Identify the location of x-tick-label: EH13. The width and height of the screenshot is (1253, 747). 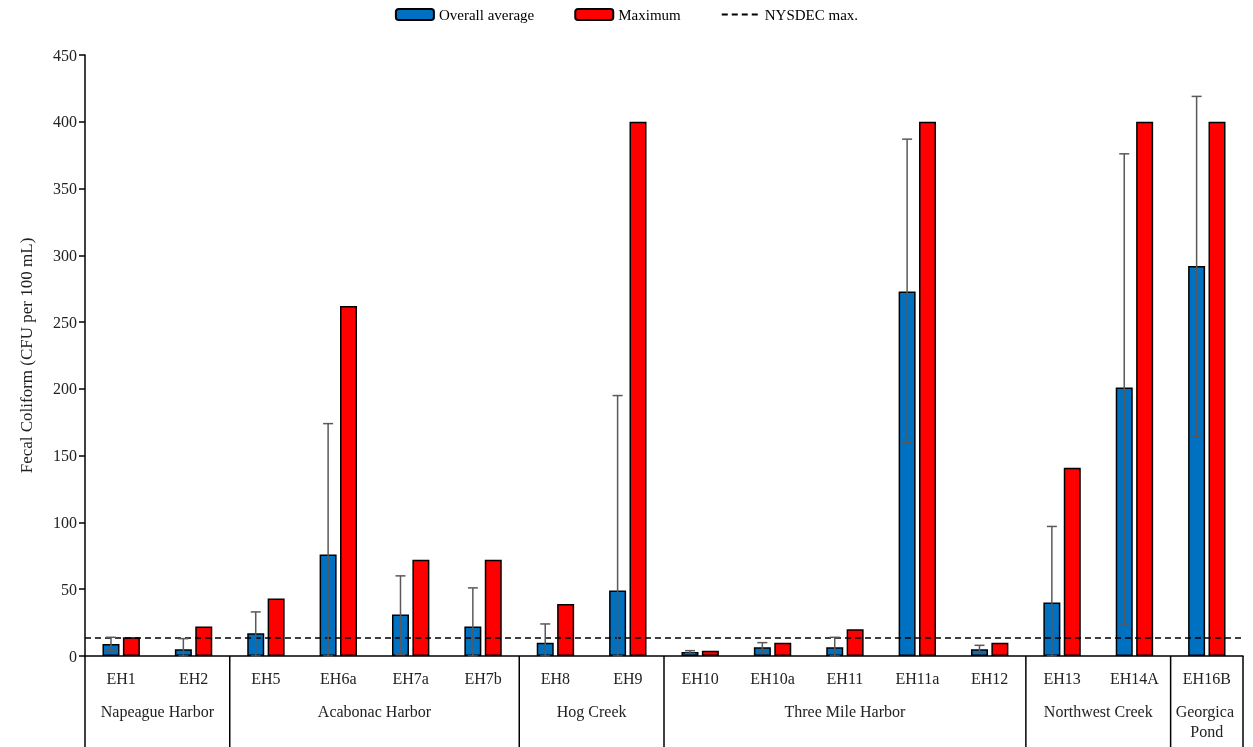
(1062, 678).